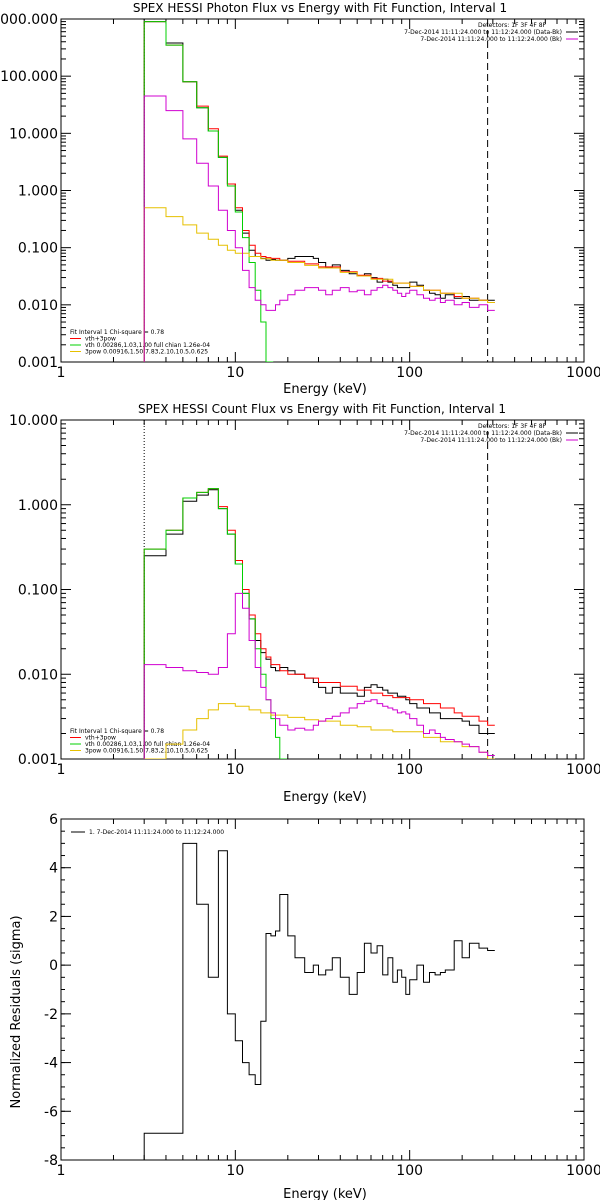  What do you see at coordinates (16, 1011) in the screenshot?
I see `y-axis-label: Normalized Residuals (sigma)` at bounding box center [16, 1011].